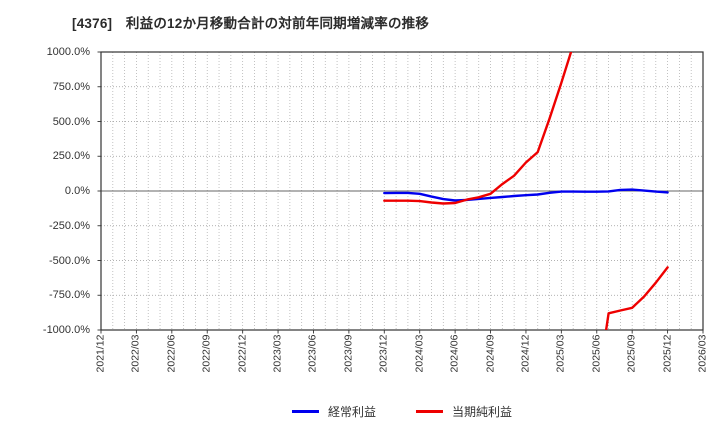 This screenshot has width=720, height=440. What do you see at coordinates (454, 353) in the screenshot?
I see `x-tick-label: 2024/06` at bounding box center [454, 353].